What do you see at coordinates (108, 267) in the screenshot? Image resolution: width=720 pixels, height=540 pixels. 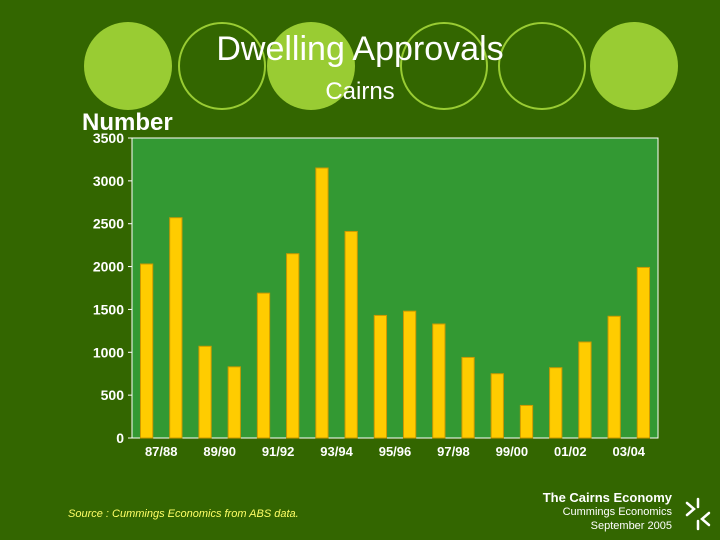 I see `y-tick-label: 2000` at bounding box center [108, 267].